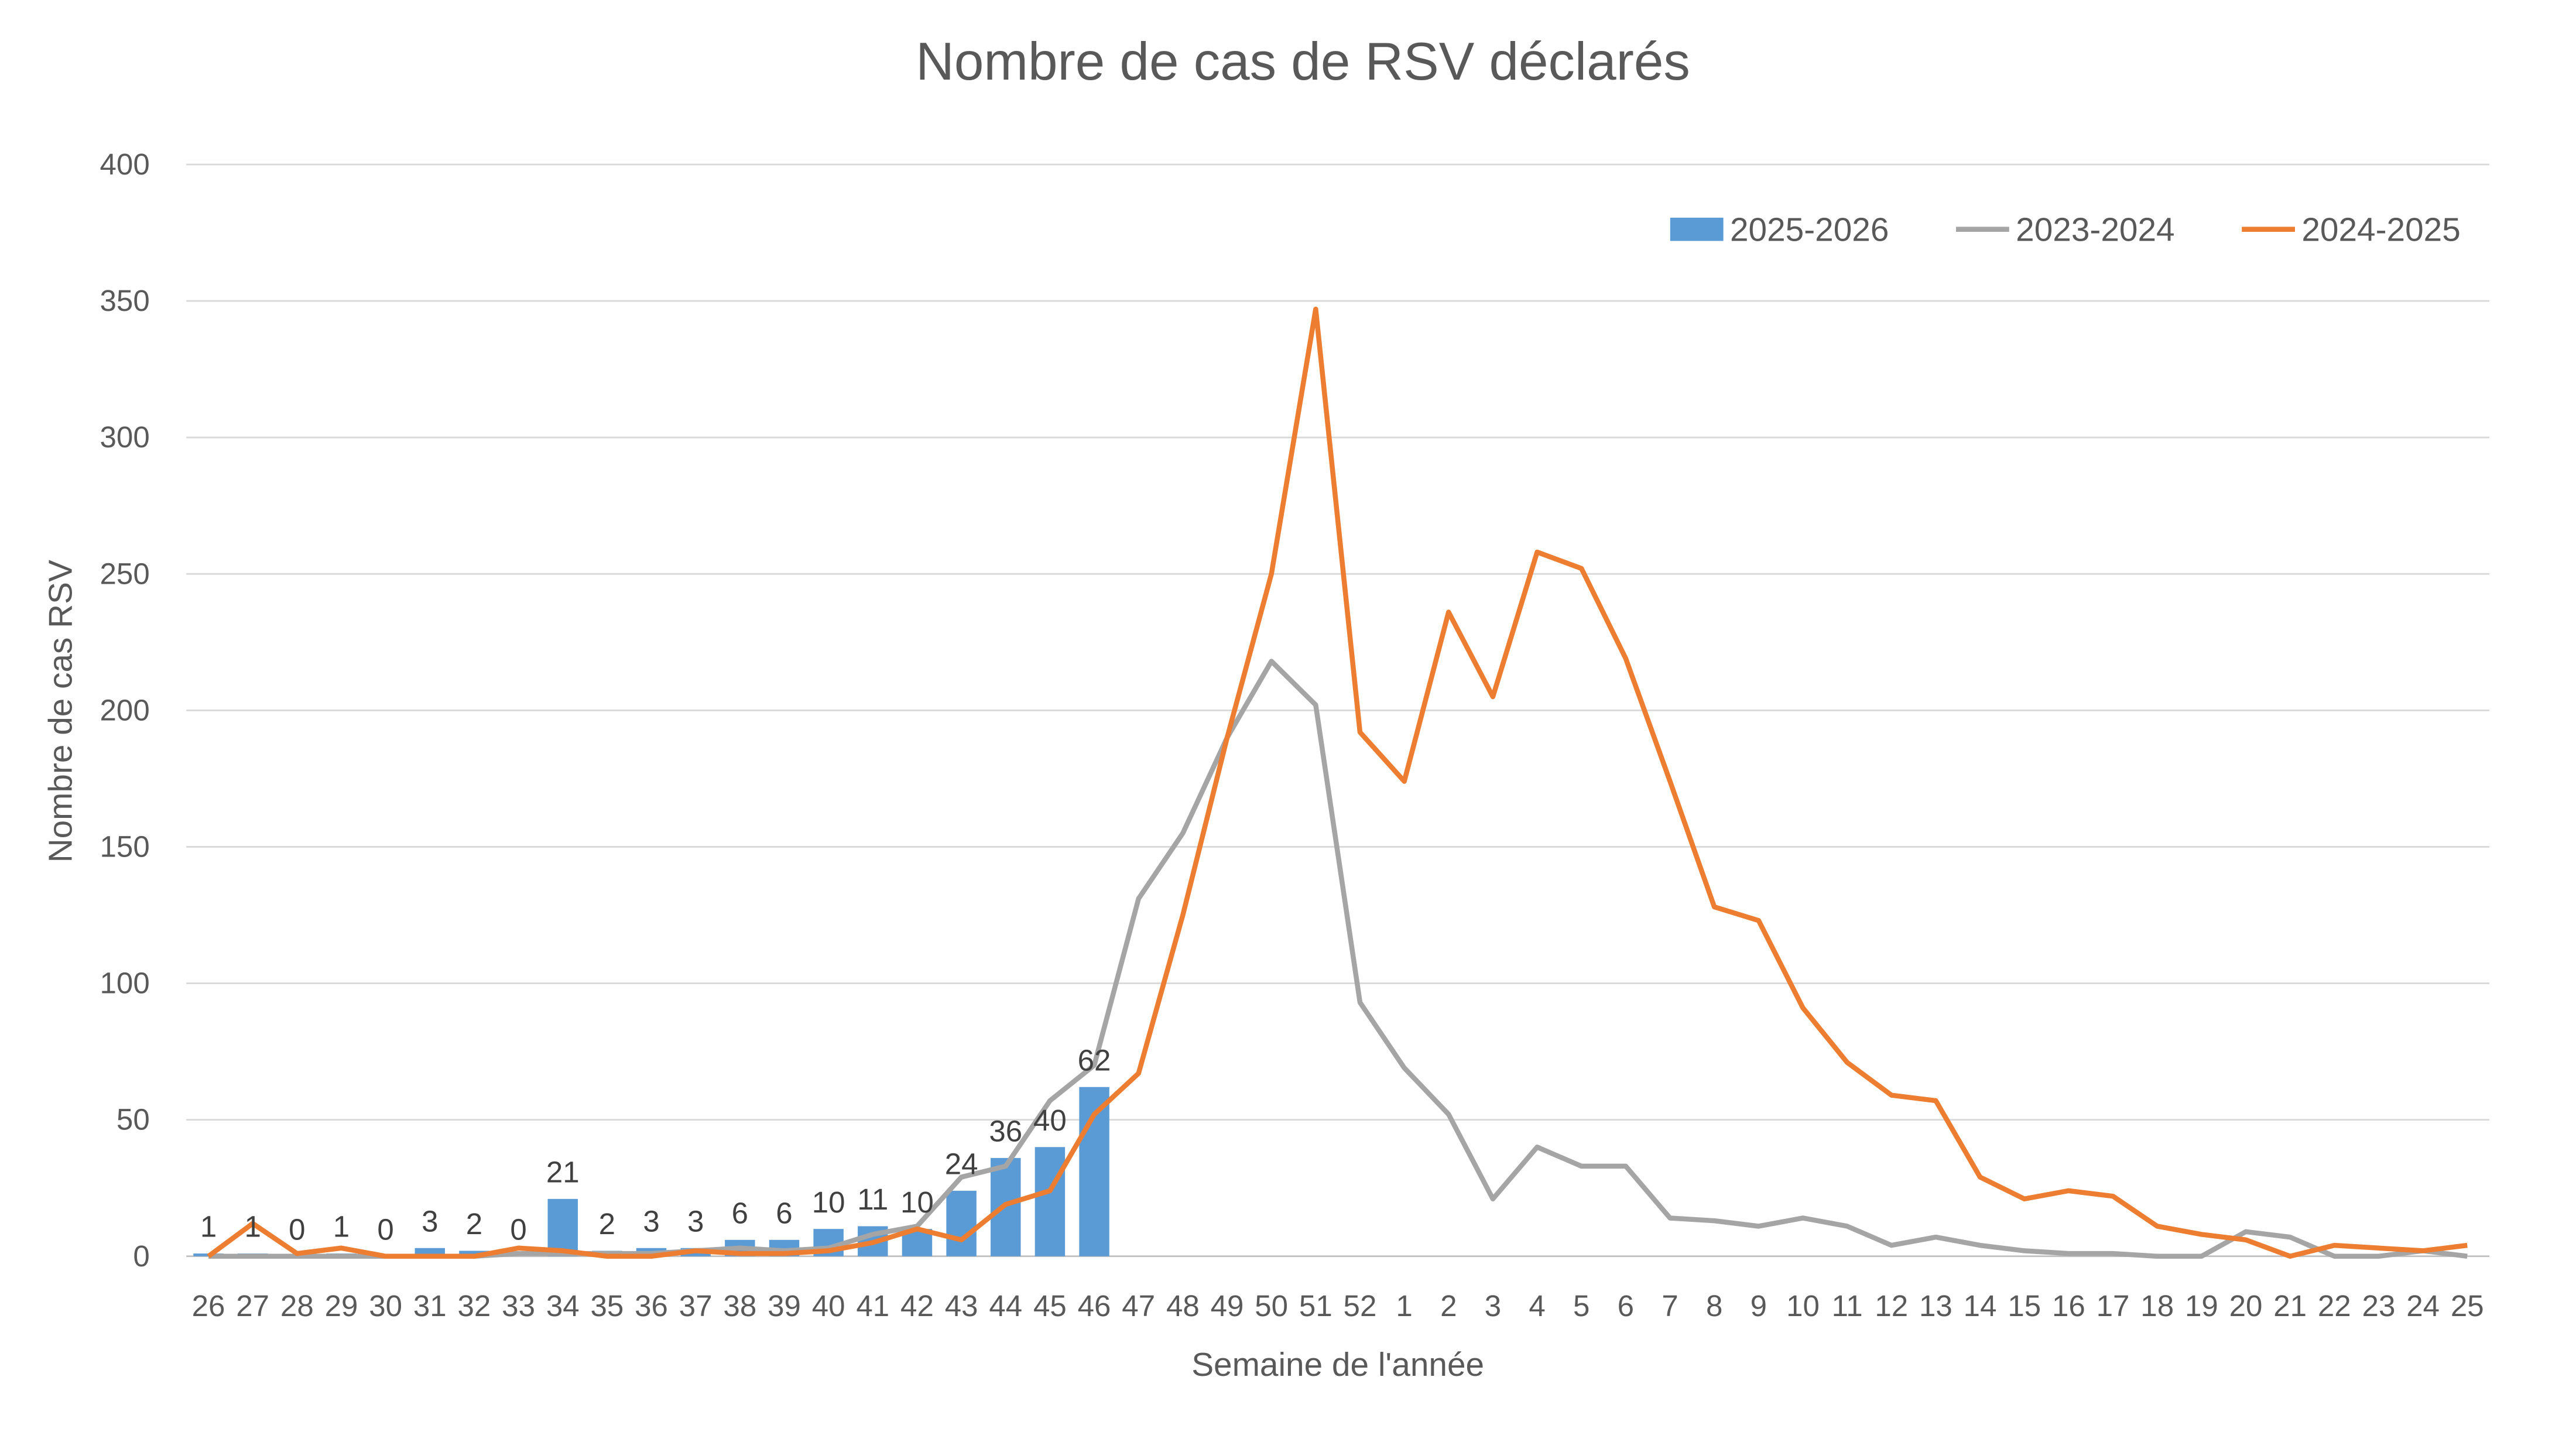  What do you see at coordinates (1404, 1306) in the screenshot?
I see `x-tick-label: 1` at bounding box center [1404, 1306].